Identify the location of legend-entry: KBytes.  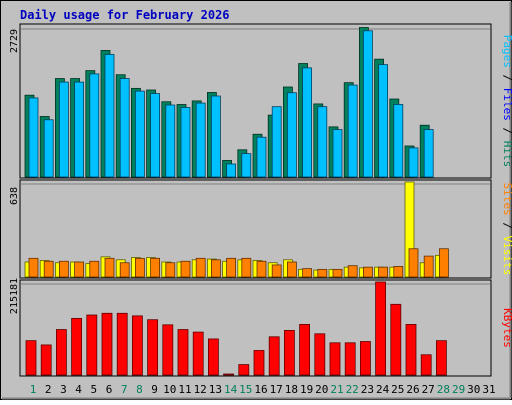
(506, 328).